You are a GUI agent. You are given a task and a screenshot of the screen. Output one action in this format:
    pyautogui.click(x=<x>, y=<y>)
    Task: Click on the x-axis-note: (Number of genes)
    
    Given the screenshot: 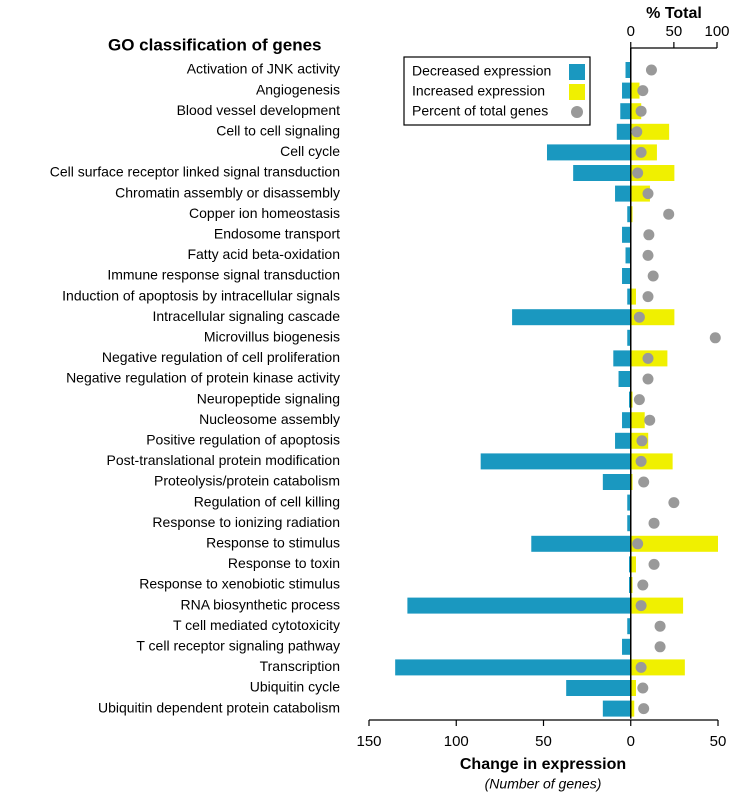 What is the action you would take?
    pyautogui.click(x=543, y=784)
    